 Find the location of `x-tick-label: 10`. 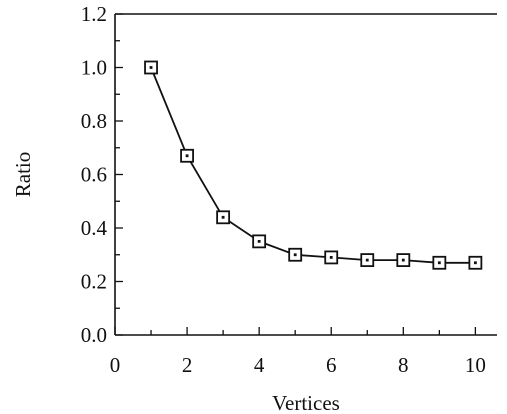

x-tick-label: 10 is located at coordinates (475, 365).